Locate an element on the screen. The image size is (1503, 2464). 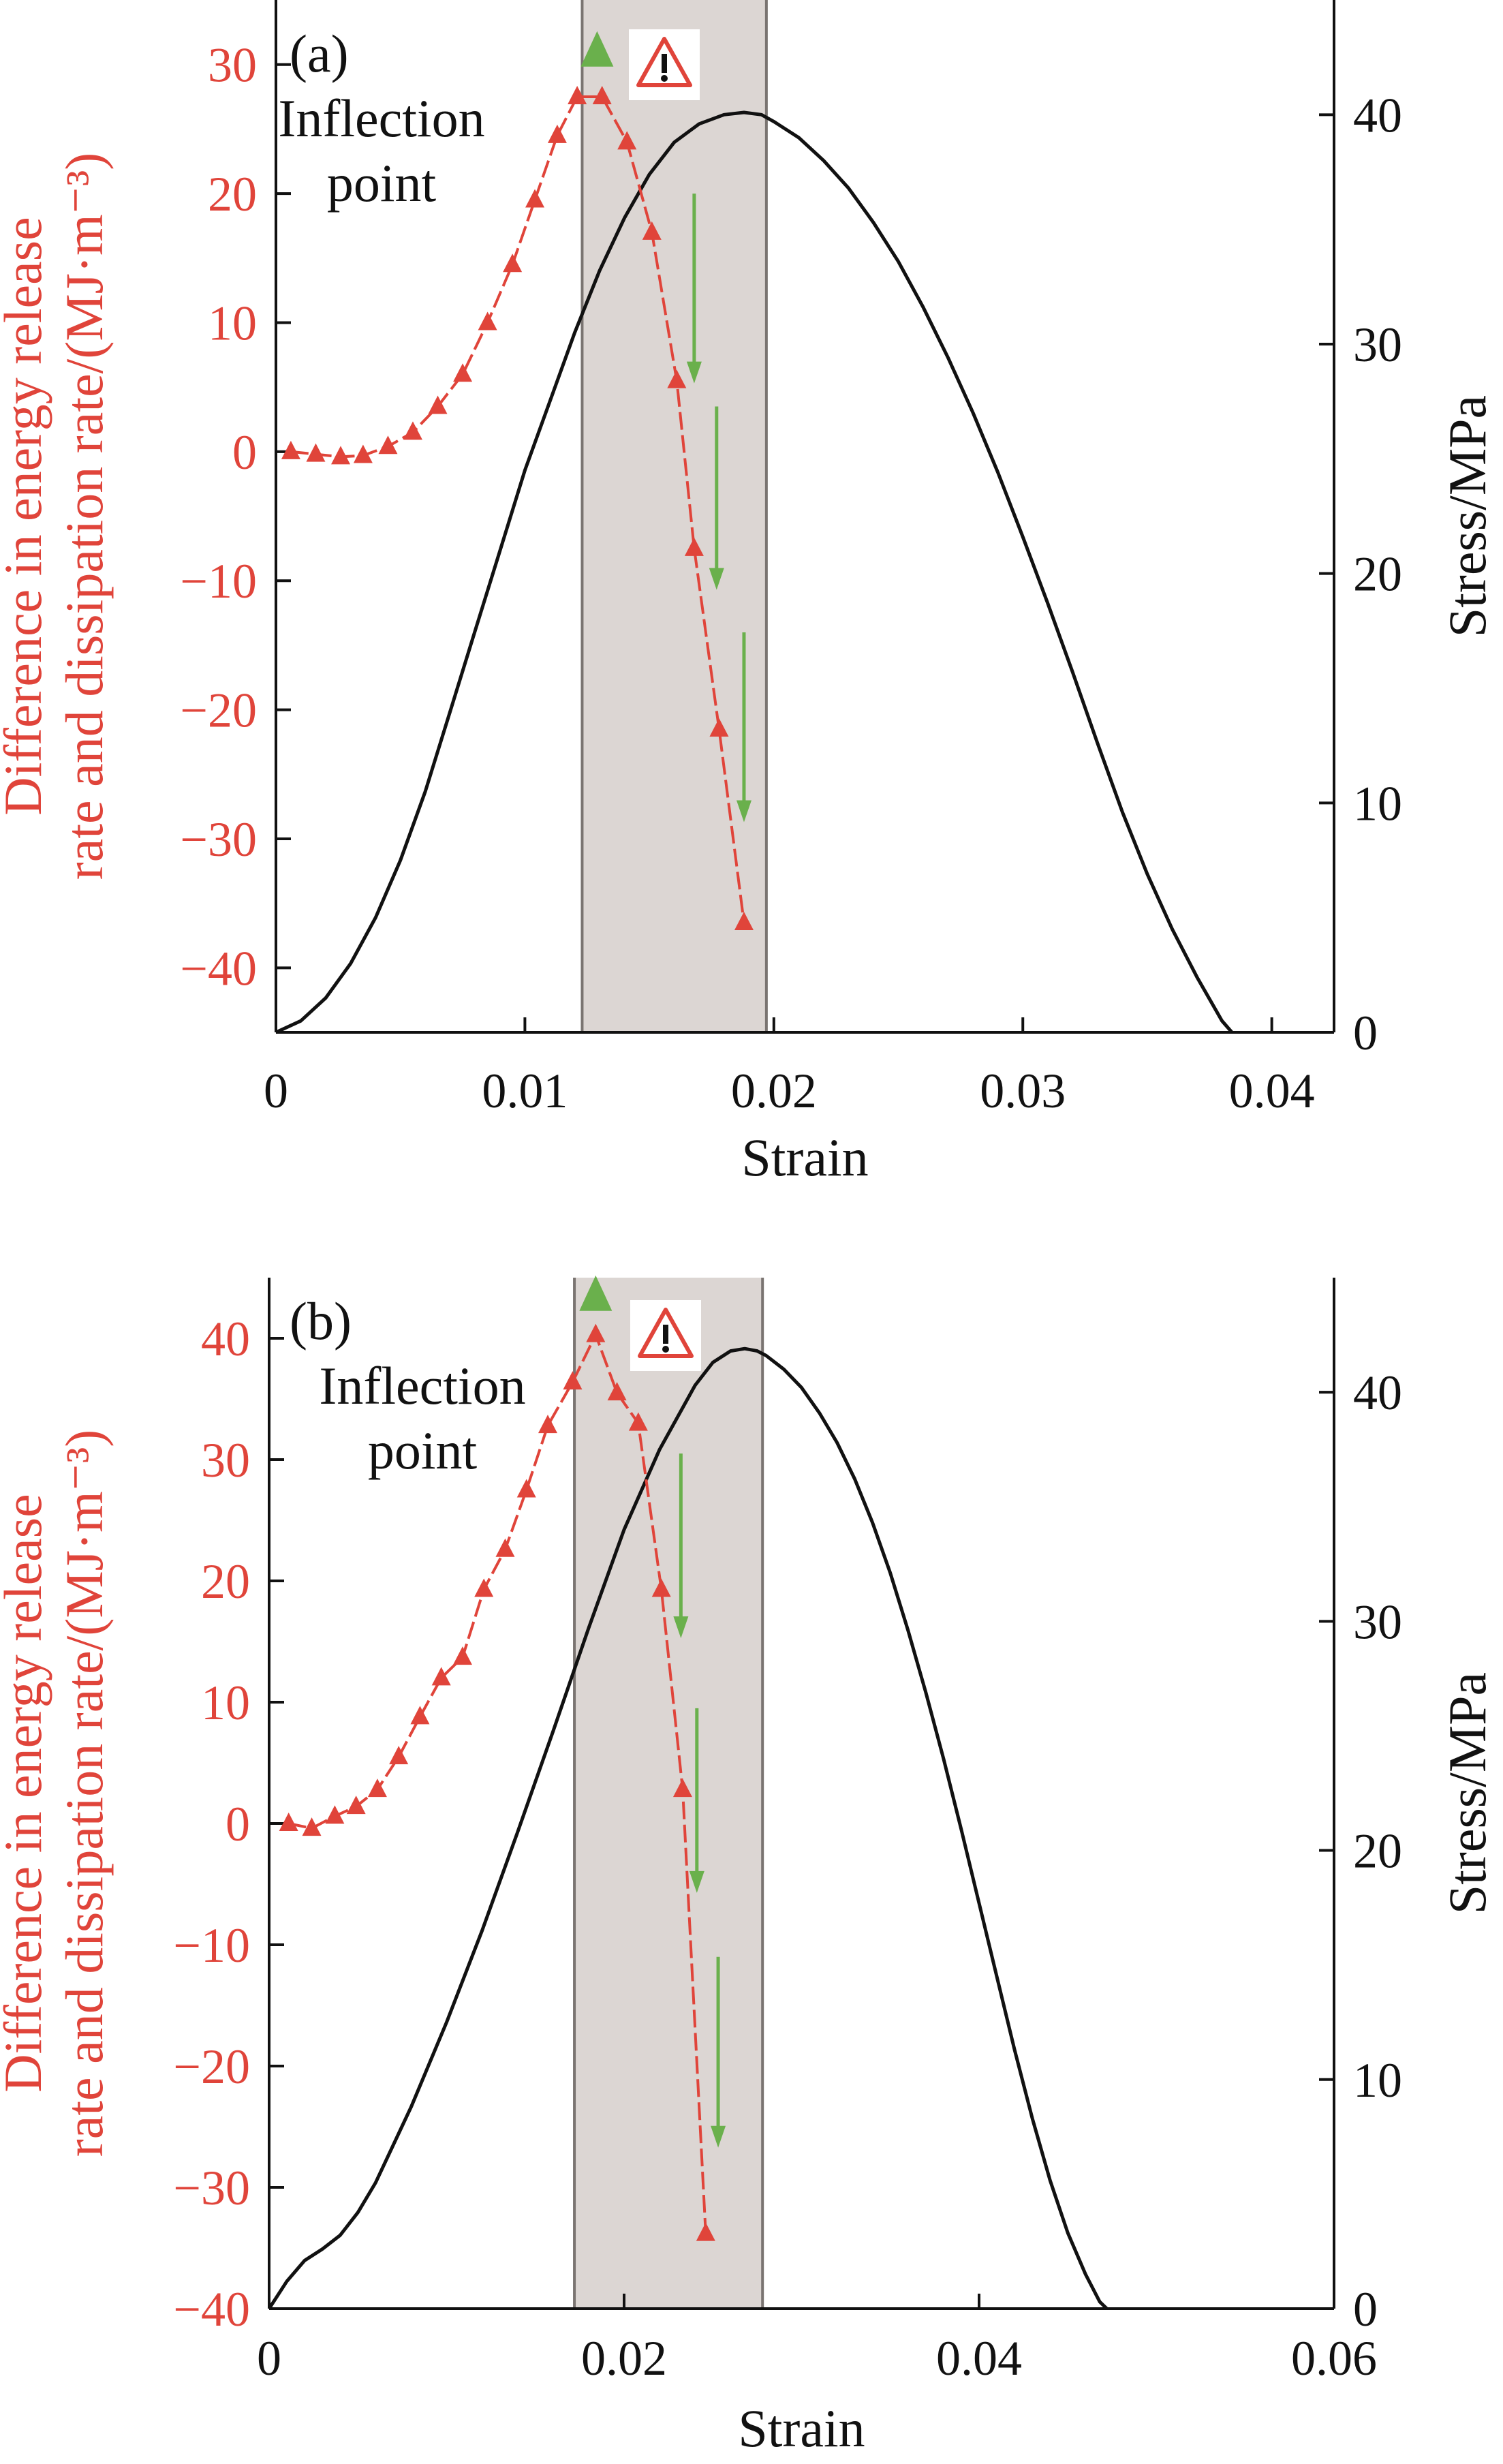
x-tick-label: 0 is located at coordinates (276, 1091).